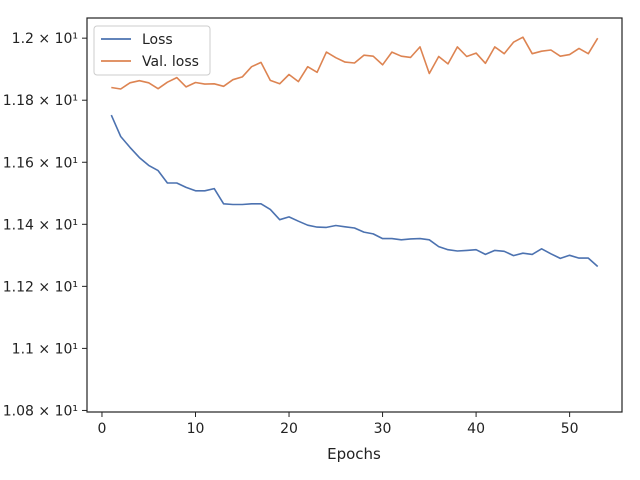 The height and width of the screenshot is (480, 640). Describe the element at coordinates (170, 62) in the screenshot. I see `legend-label-val-loss: Val. loss` at that location.